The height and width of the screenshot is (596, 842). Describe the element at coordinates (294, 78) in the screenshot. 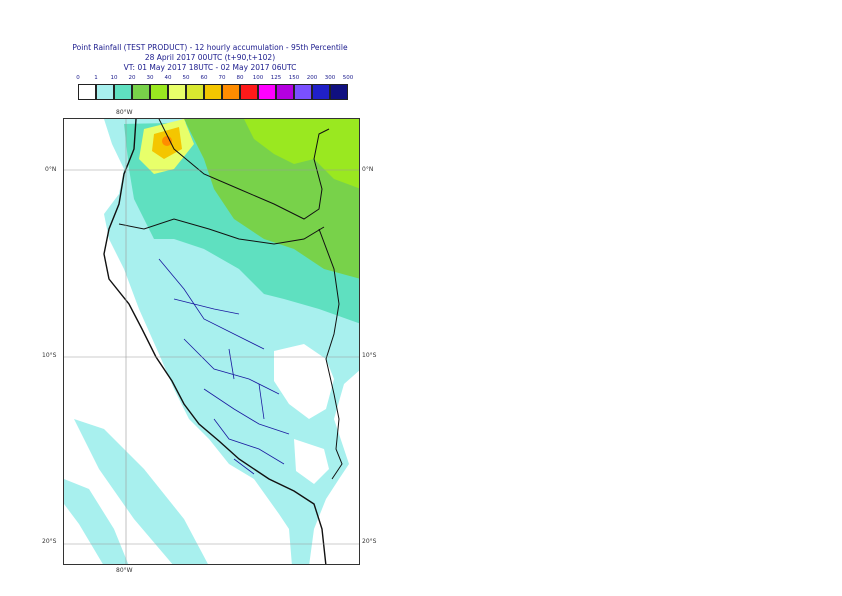

I see `legend-tick-label: 150` at that location.